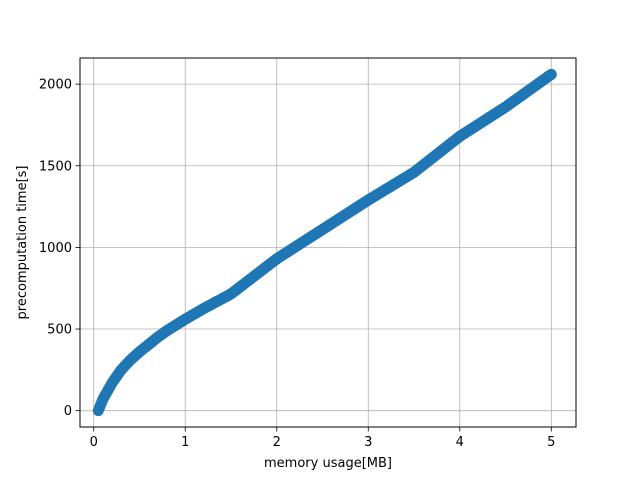  What do you see at coordinates (551, 74) in the screenshot?
I see `data-point` at bounding box center [551, 74].